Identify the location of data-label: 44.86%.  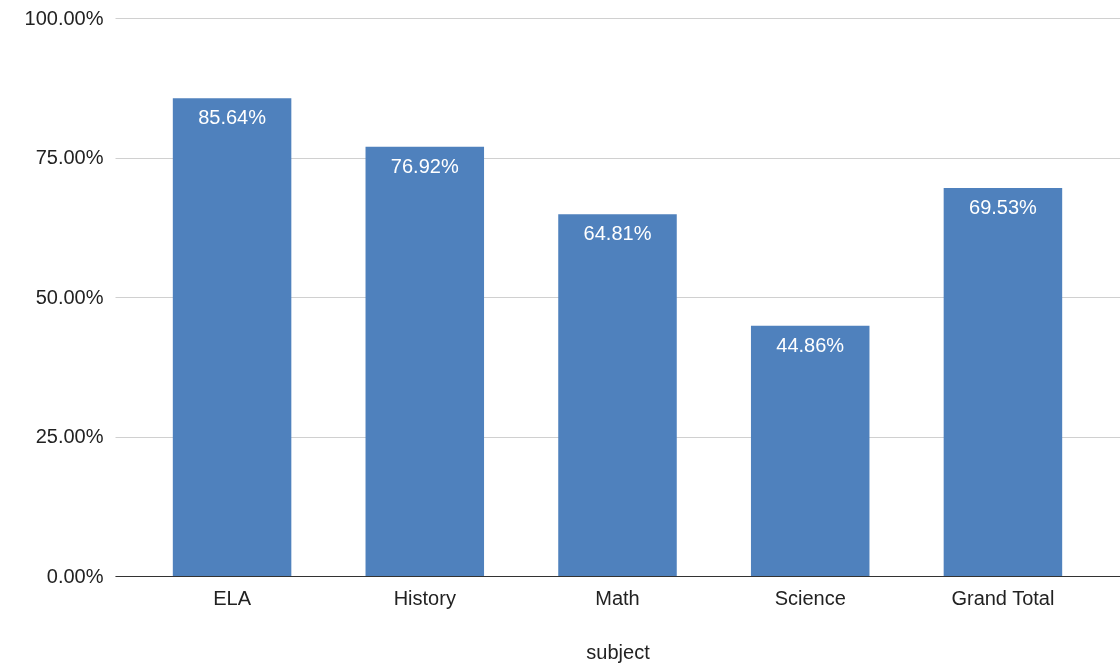
(810, 344).